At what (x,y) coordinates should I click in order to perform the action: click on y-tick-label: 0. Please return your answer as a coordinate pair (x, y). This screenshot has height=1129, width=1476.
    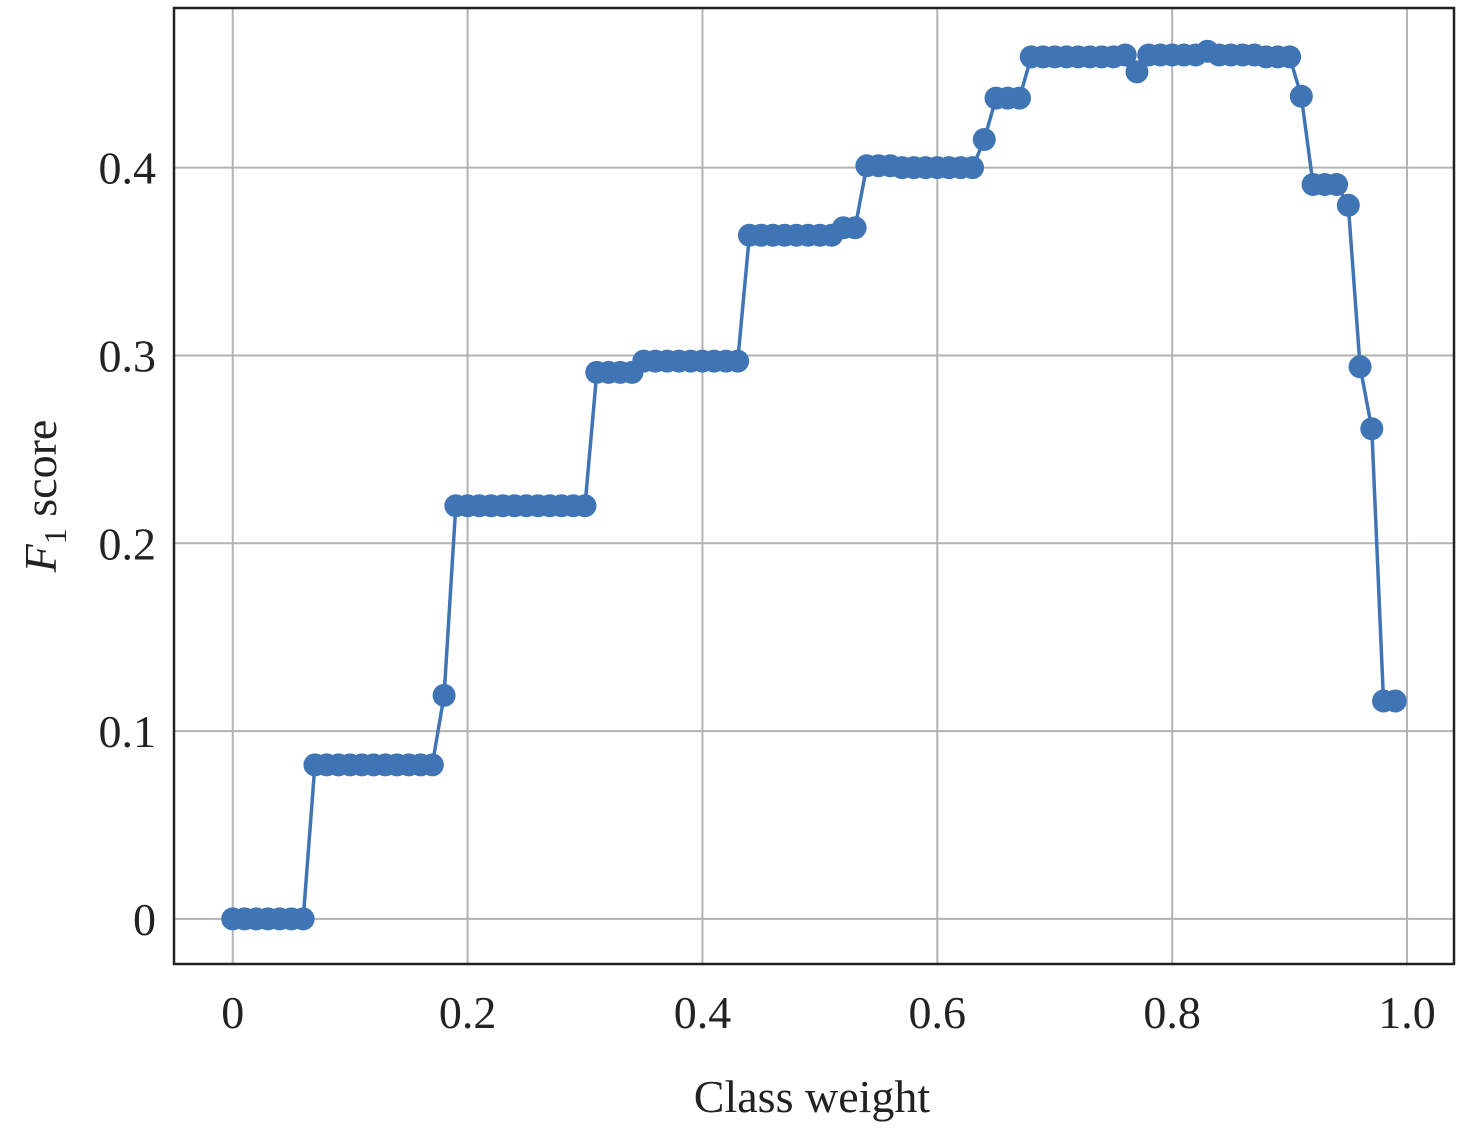
    Looking at the image, I should click on (144, 919).